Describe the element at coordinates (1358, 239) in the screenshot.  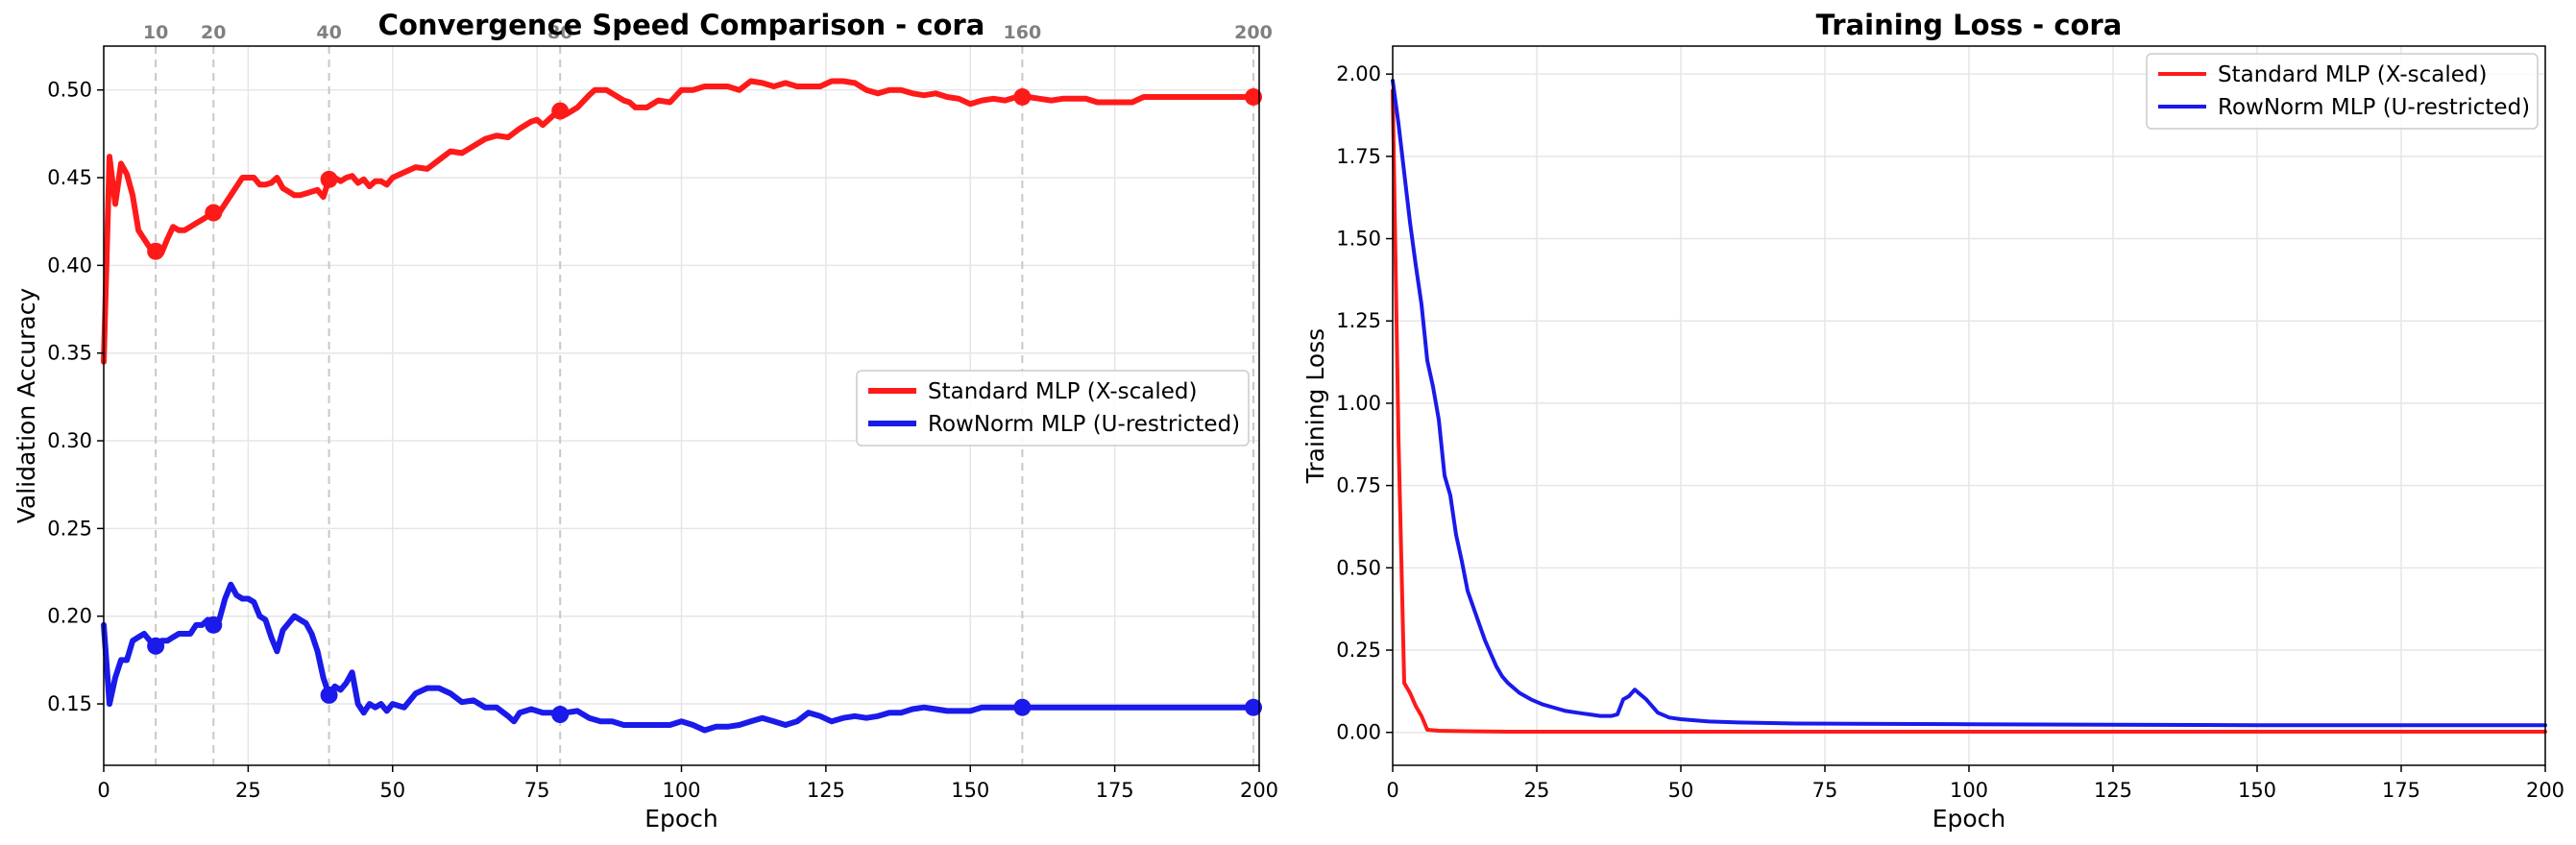
I see `y-tick-label: 1.50` at that location.